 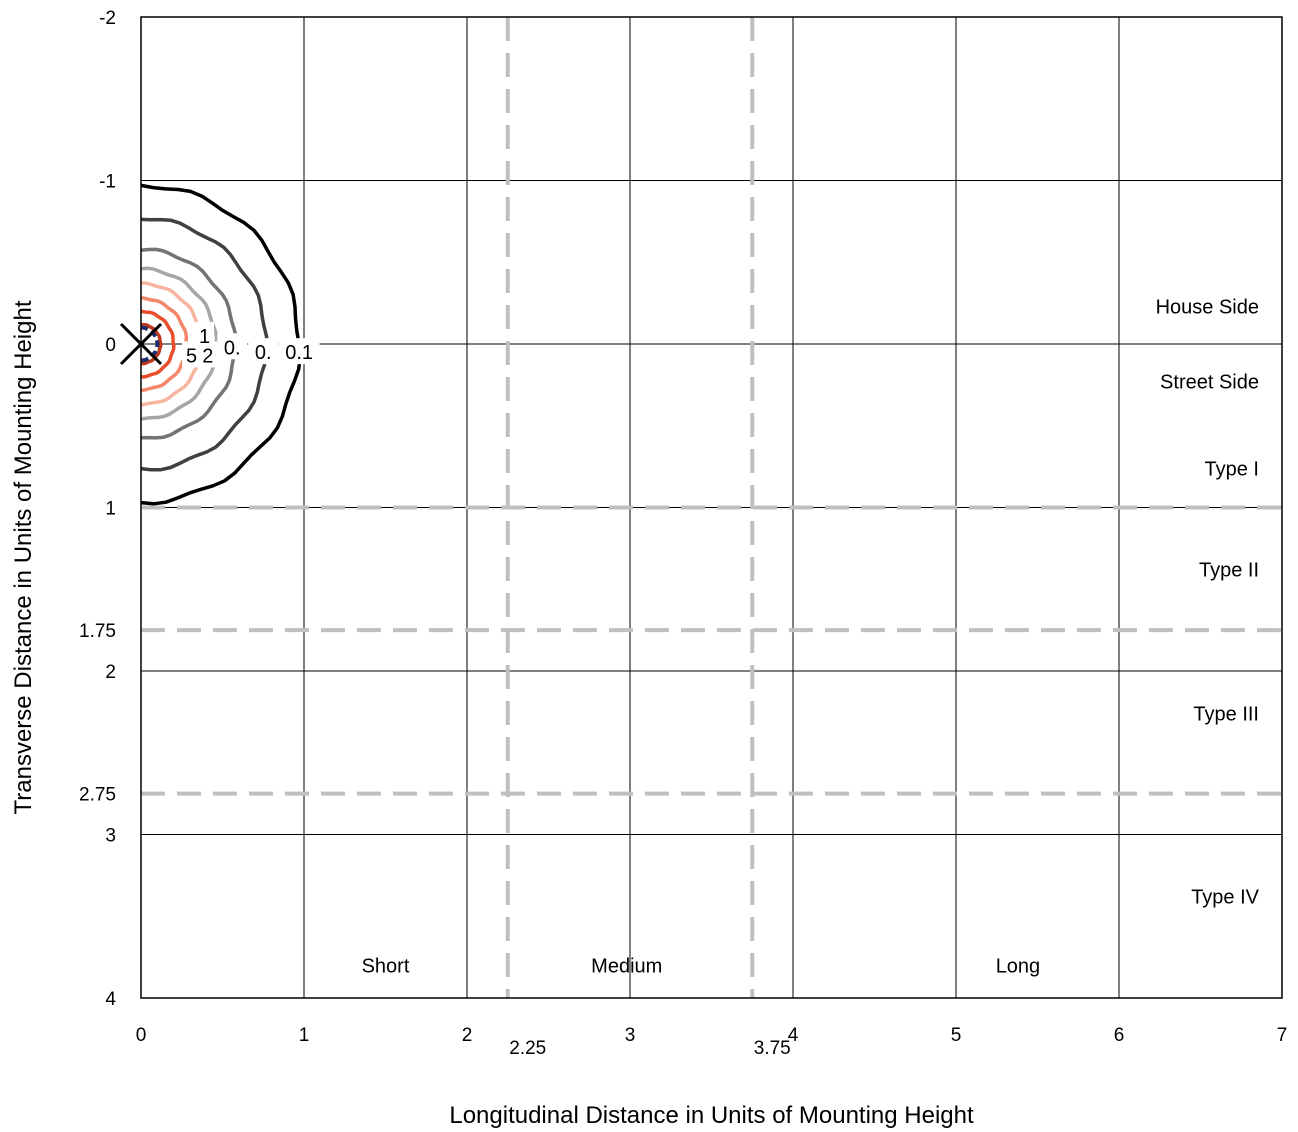 I want to click on x-tick-label: 7, so click(x=1282, y=1035).